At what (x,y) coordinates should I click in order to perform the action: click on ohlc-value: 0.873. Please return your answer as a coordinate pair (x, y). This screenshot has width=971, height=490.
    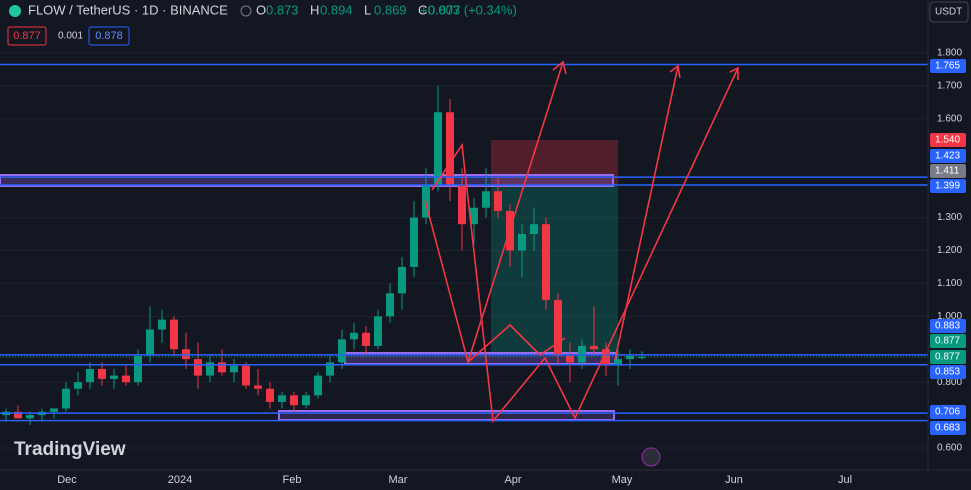
    Looking at the image, I should click on (282, 9).